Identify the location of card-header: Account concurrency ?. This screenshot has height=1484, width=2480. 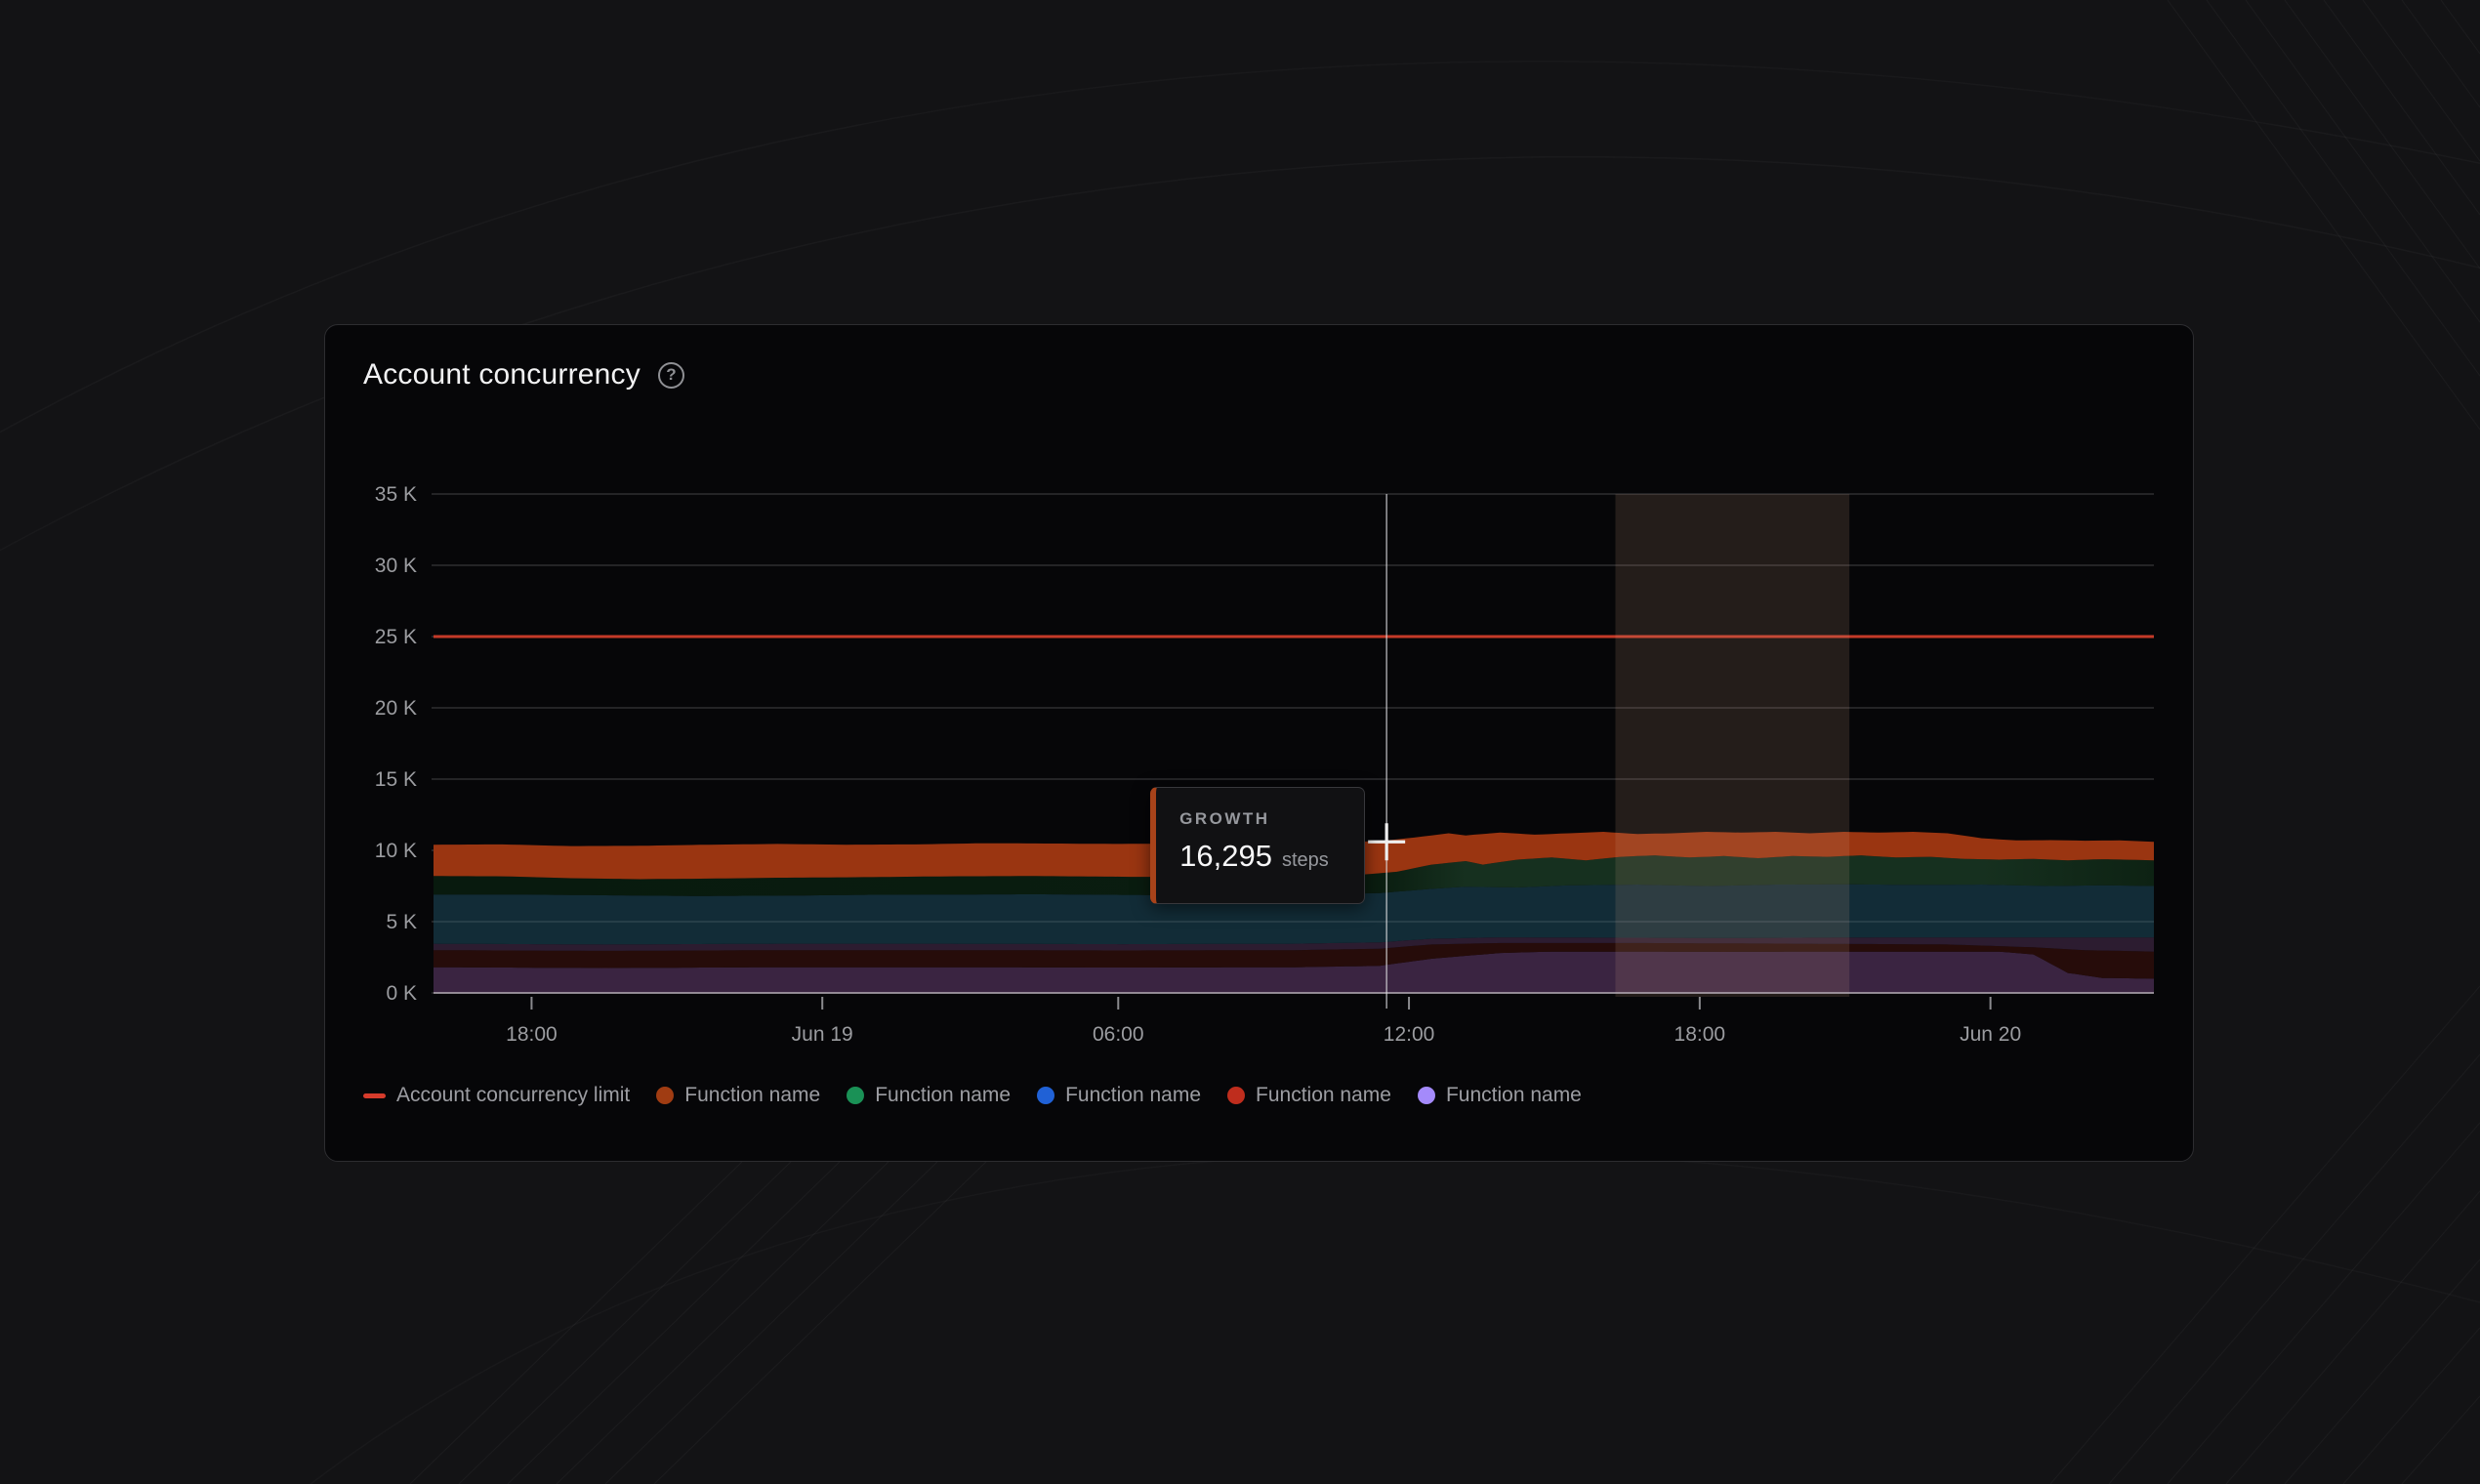
(523, 375).